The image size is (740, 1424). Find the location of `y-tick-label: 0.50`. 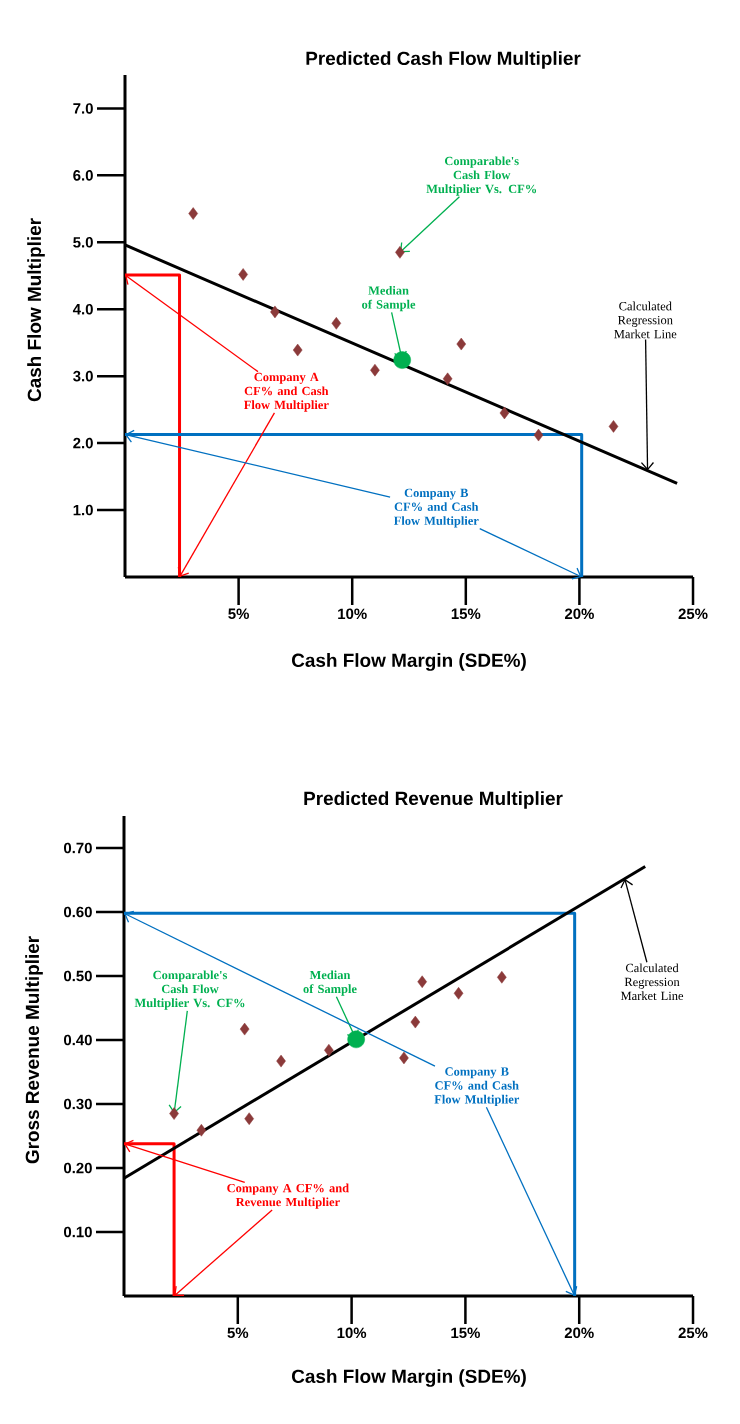

y-tick-label: 0.50 is located at coordinates (77, 976).